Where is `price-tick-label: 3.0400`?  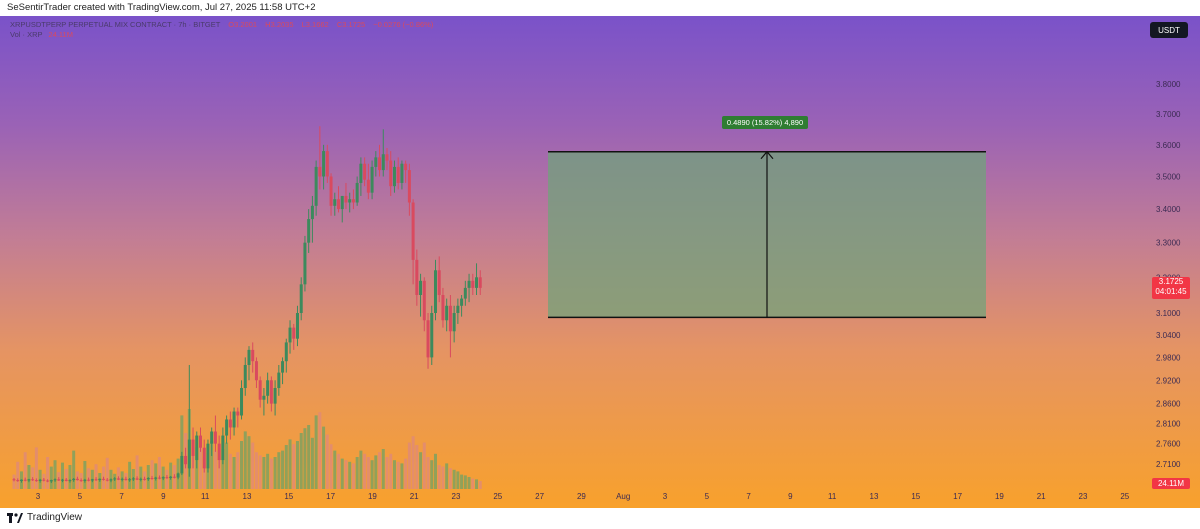 price-tick-label: 3.0400 is located at coordinates (1168, 335).